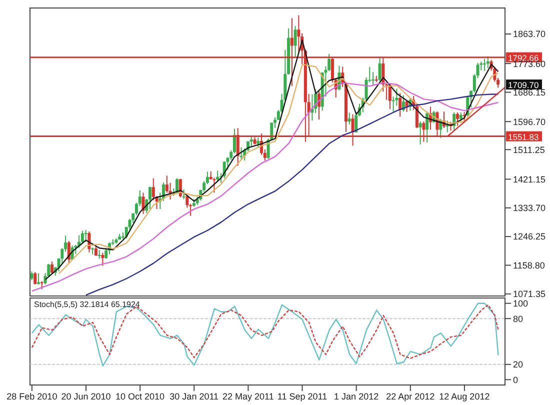 The width and height of the screenshot is (550, 405). I want to click on y-tick-label: 1511.25, so click(529, 149).